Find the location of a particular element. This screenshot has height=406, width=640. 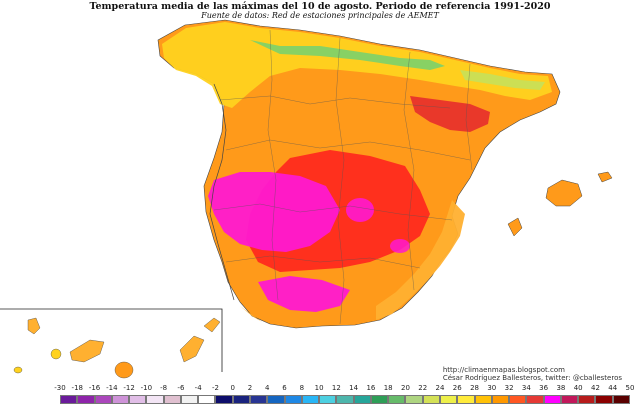

legend-tick-label: 36 is located at coordinates (544, 388).